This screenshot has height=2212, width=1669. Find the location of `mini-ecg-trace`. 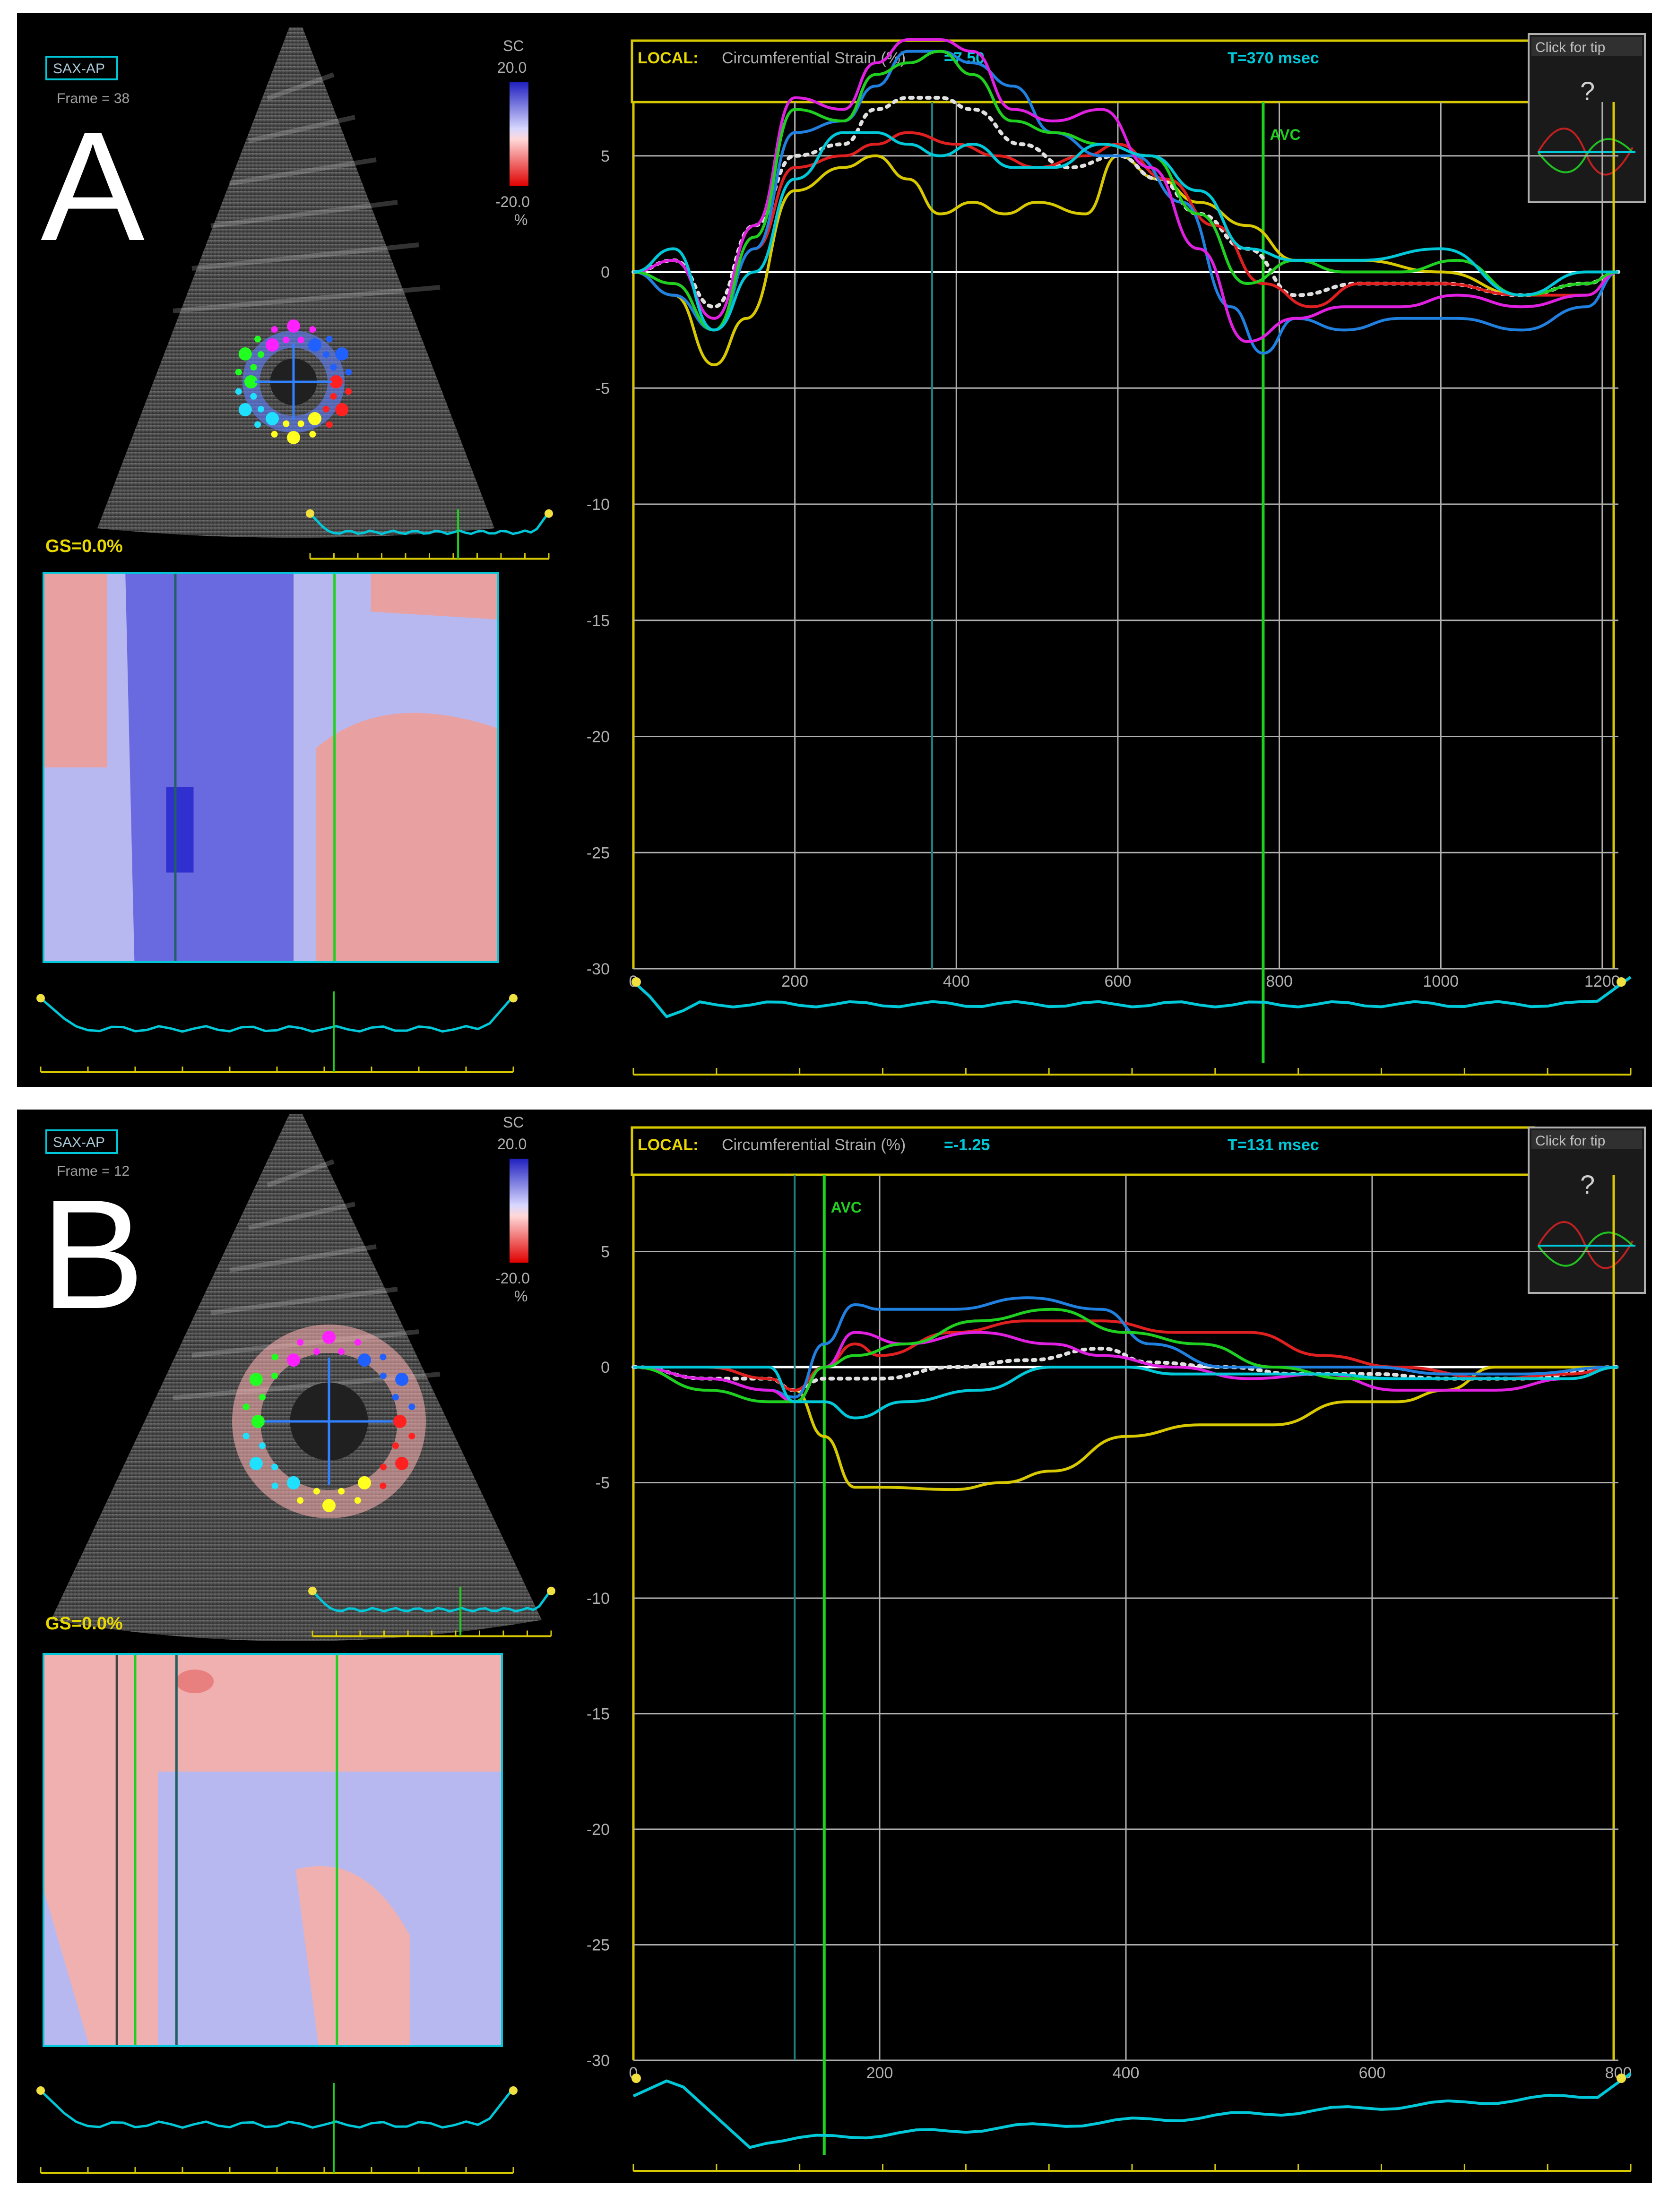

mini-ecg-trace is located at coordinates (429, 523).